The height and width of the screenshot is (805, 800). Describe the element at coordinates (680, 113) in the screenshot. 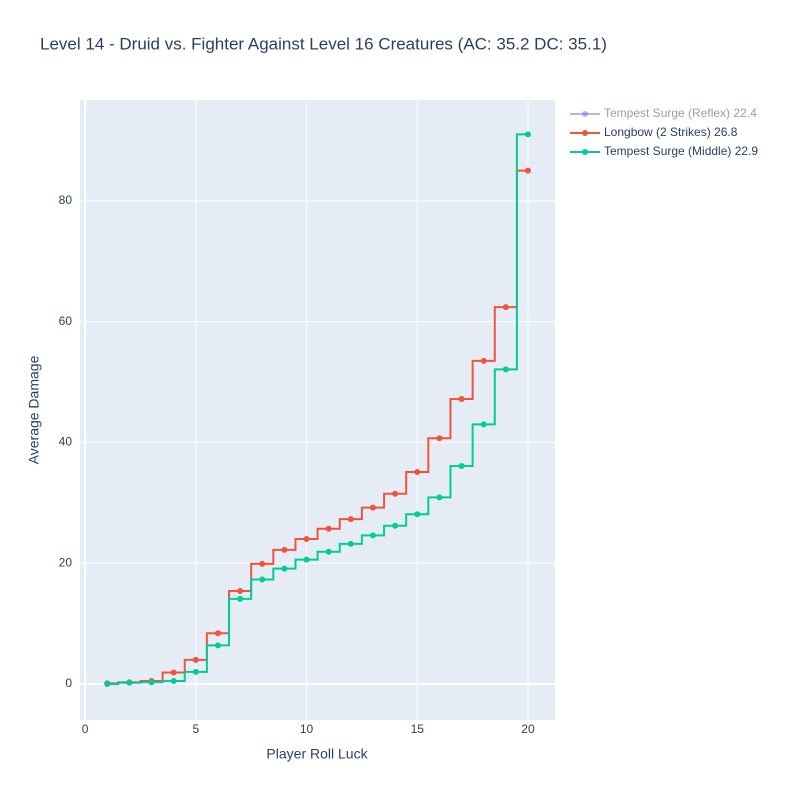

I see `legend-label: Tempest Surge (Reflex) 22.4` at that location.